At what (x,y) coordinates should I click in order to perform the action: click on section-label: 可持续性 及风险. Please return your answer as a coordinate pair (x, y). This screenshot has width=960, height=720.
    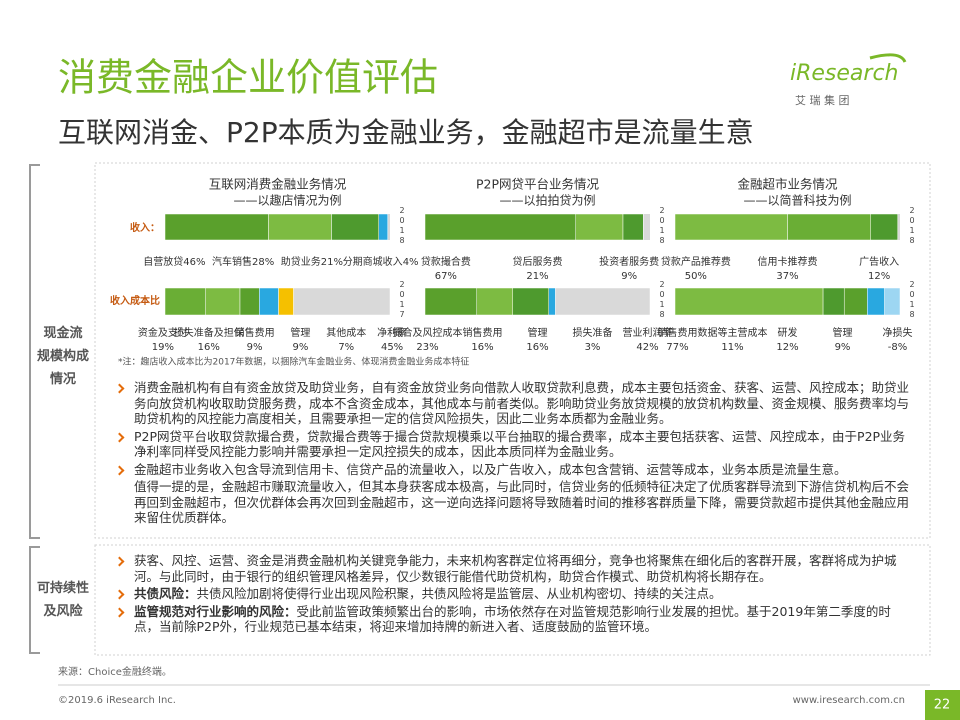
    Looking at the image, I should click on (63, 600).